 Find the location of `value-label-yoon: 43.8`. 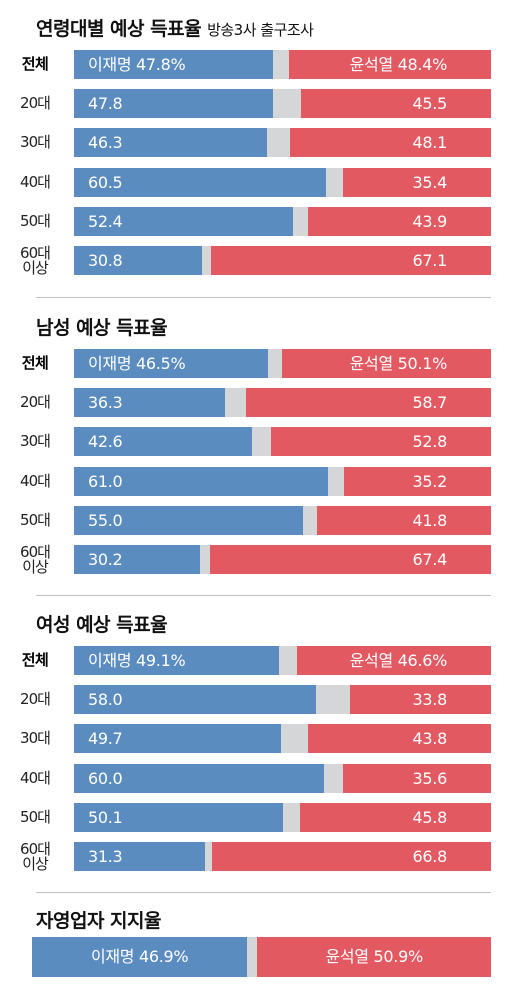

value-label-yoon: 43.8 is located at coordinates (430, 739).